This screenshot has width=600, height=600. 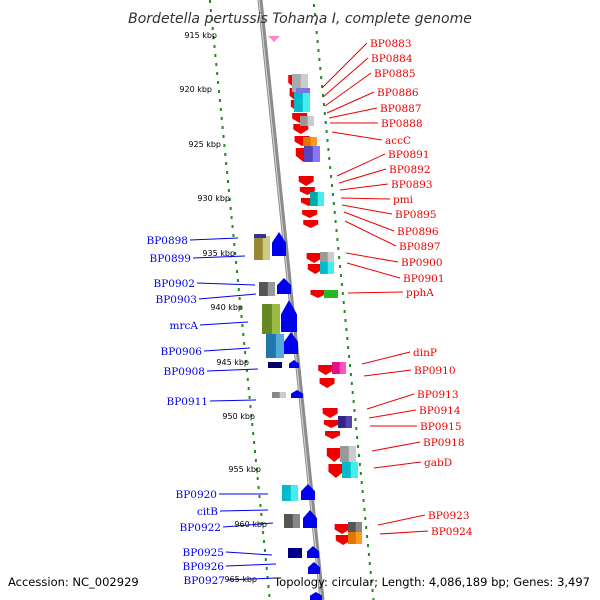 I want to click on gene-label-gabd: gabD, so click(x=438, y=463).